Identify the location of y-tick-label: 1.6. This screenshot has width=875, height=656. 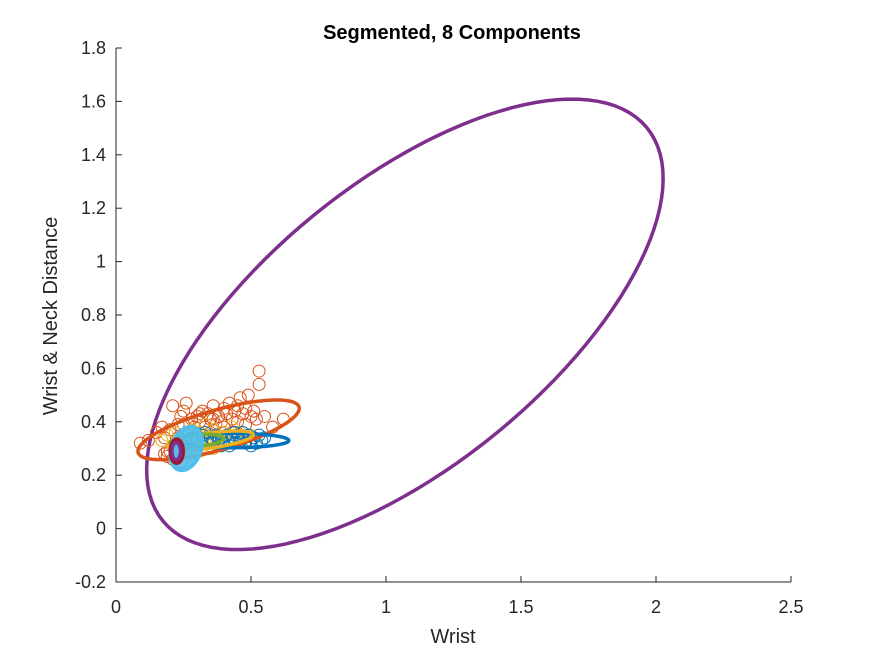
(93, 101).